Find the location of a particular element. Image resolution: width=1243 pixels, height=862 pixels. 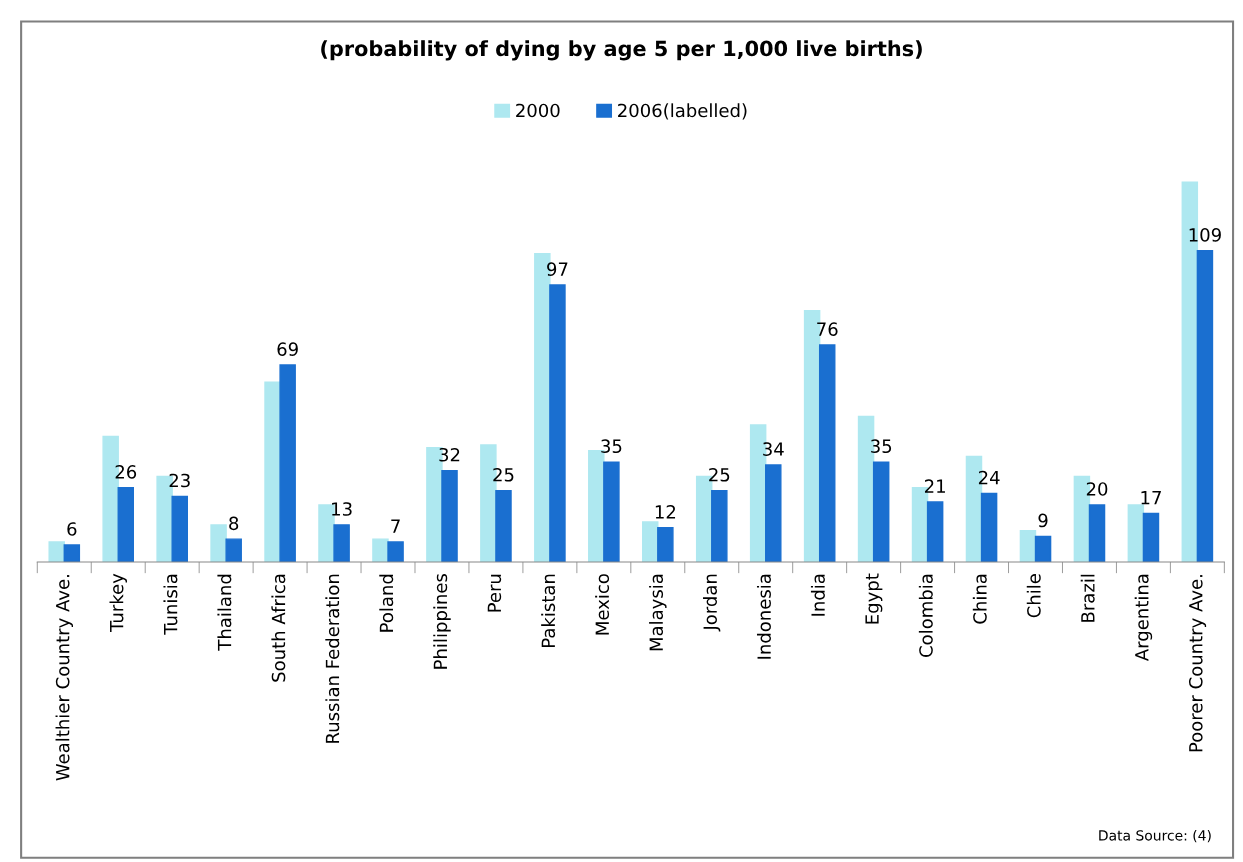

x-tick-label: Turkey is located at coordinates (118, 602).